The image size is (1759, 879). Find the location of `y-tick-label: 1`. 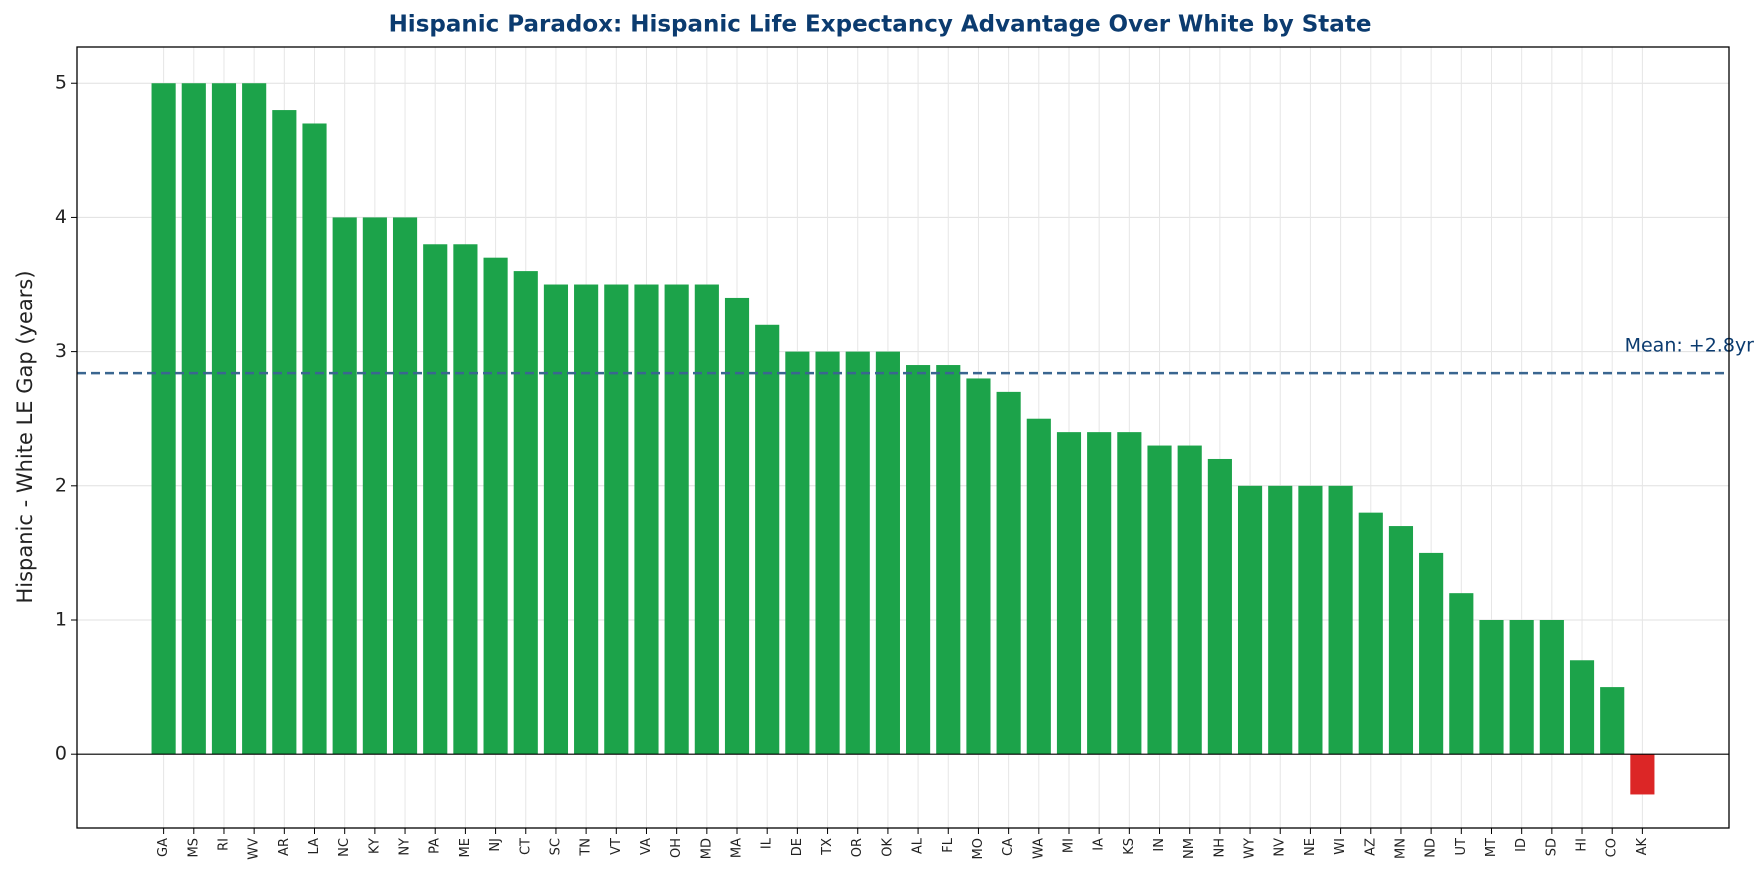

y-tick-label: 1 is located at coordinates (61, 620).